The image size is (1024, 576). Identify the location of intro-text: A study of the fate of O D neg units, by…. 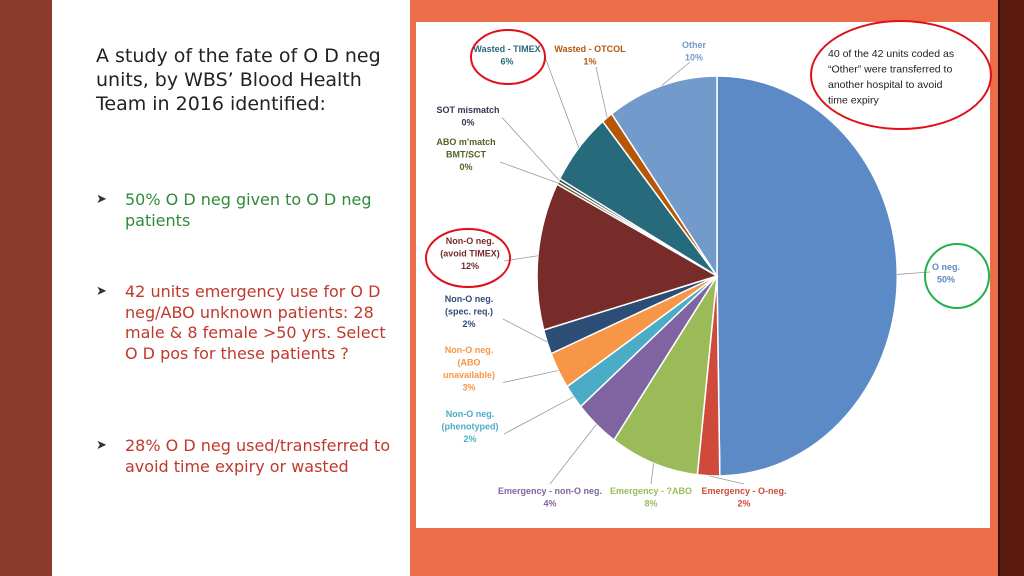
(238, 80).